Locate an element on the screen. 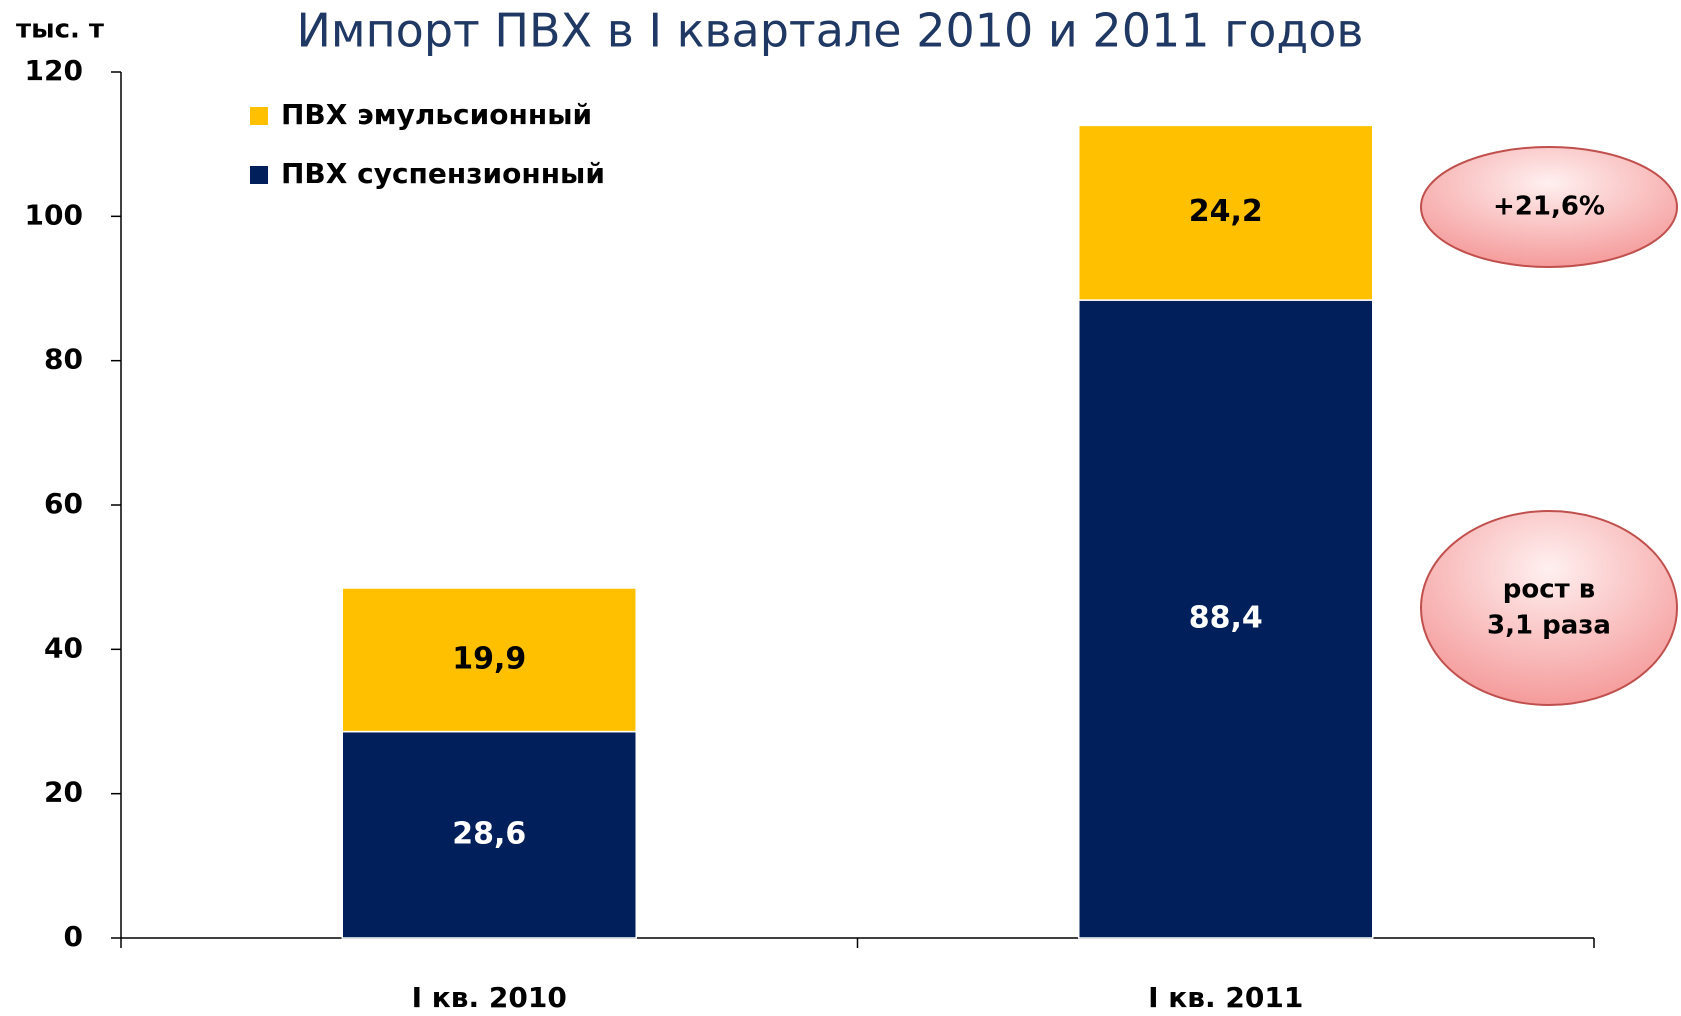 The height and width of the screenshot is (1016, 1681). y-axis-label: тыс. т is located at coordinates (60, 30).